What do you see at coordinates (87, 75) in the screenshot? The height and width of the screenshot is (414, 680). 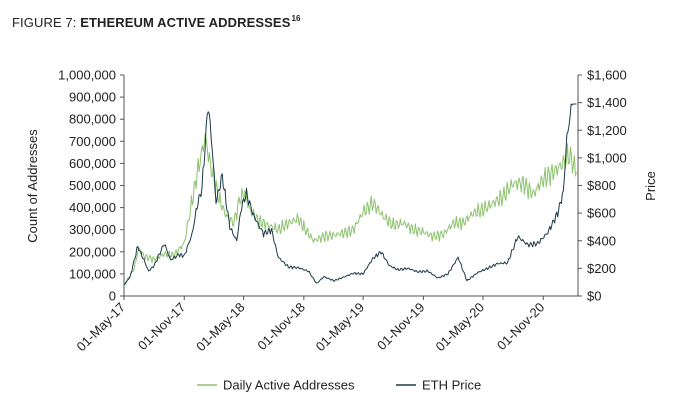 I see `left-tick-label: 1,000,000` at bounding box center [87, 75].